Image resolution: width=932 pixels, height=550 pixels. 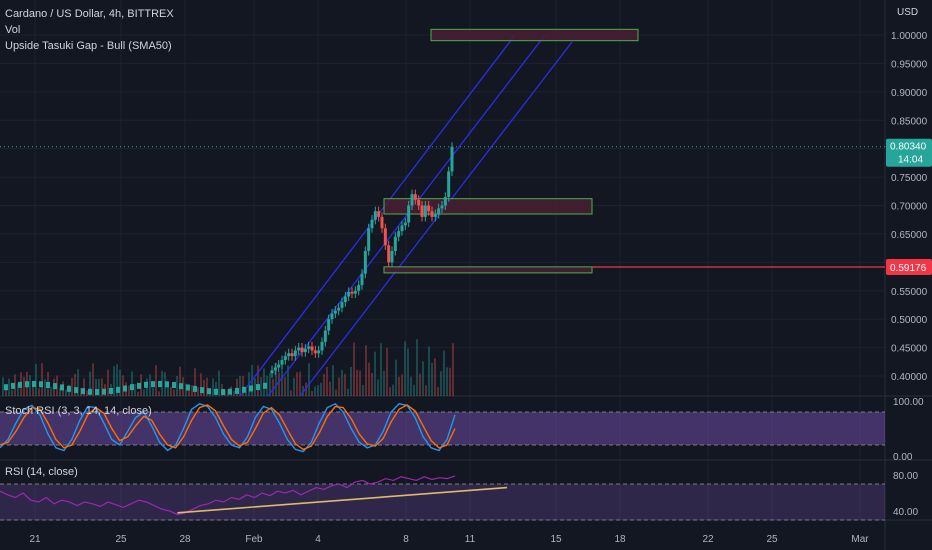 What do you see at coordinates (909, 207) in the screenshot?
I see `price-badges: 0.80340 14:04 0.59176` at bounding box center [909, 207].